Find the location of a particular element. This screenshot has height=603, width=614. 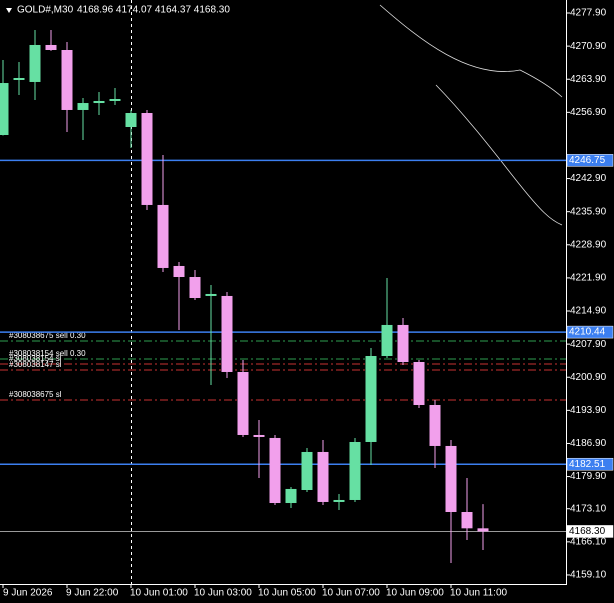

y-tick-label: 4242.90 is located at coordinates (588, 178).